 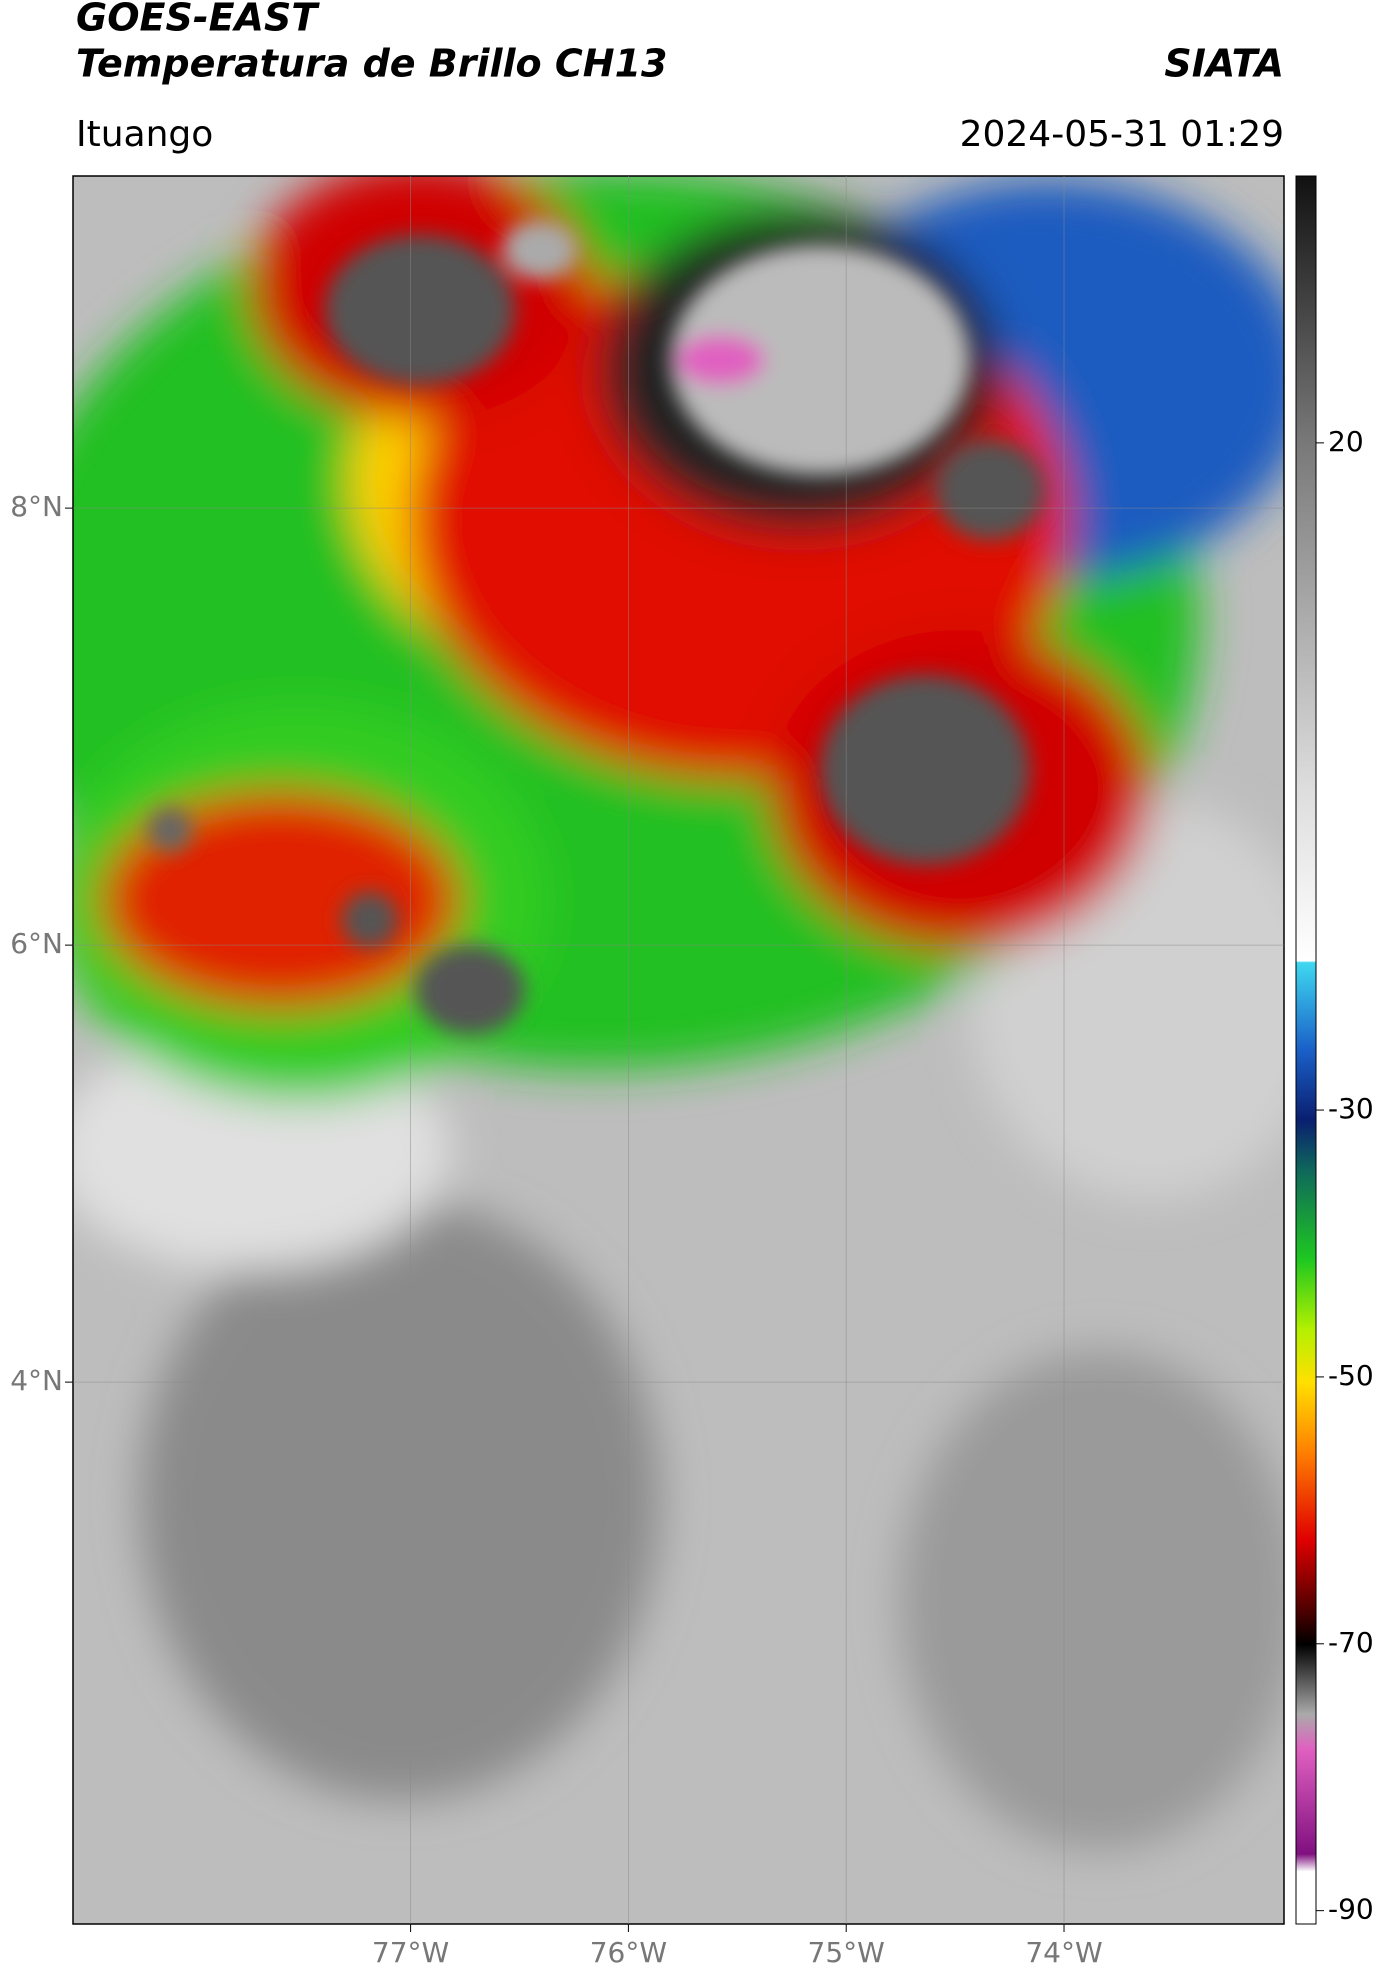 What do you see at coordinates (1224, 64) in the screenshot?
I see `agency: SIATA` at bounding box center [1224, 64].